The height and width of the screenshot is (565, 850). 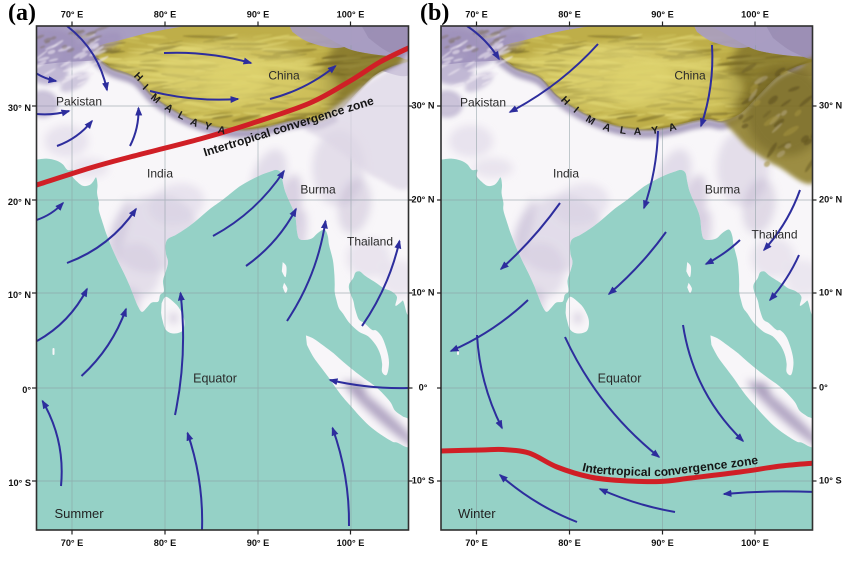 I want to click on svg-text: Summer, so click(x=80, y=513).